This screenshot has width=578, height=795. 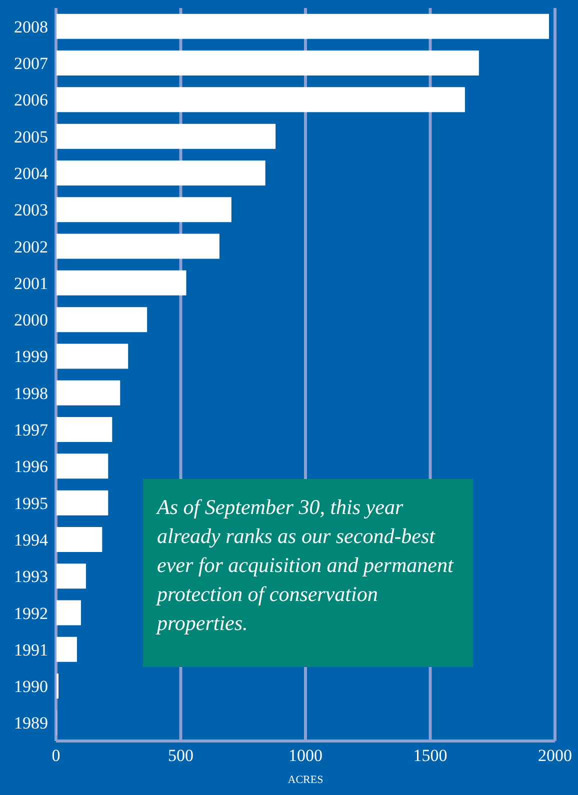 I want to click on x-tick-label: 0, so click(x=56, y=756).